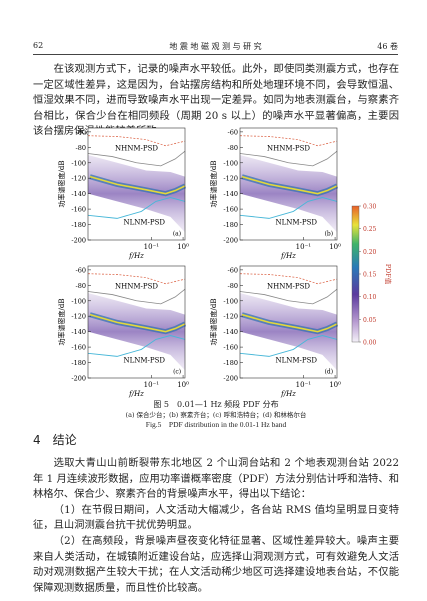 The image size is (427, 601). What do you see at coordinates (216, 404) in the screenshot?
I see `figure-caption: 图 5 0.01—1 Hz 频段 PDF 分布` at bounding box center [216, 404].